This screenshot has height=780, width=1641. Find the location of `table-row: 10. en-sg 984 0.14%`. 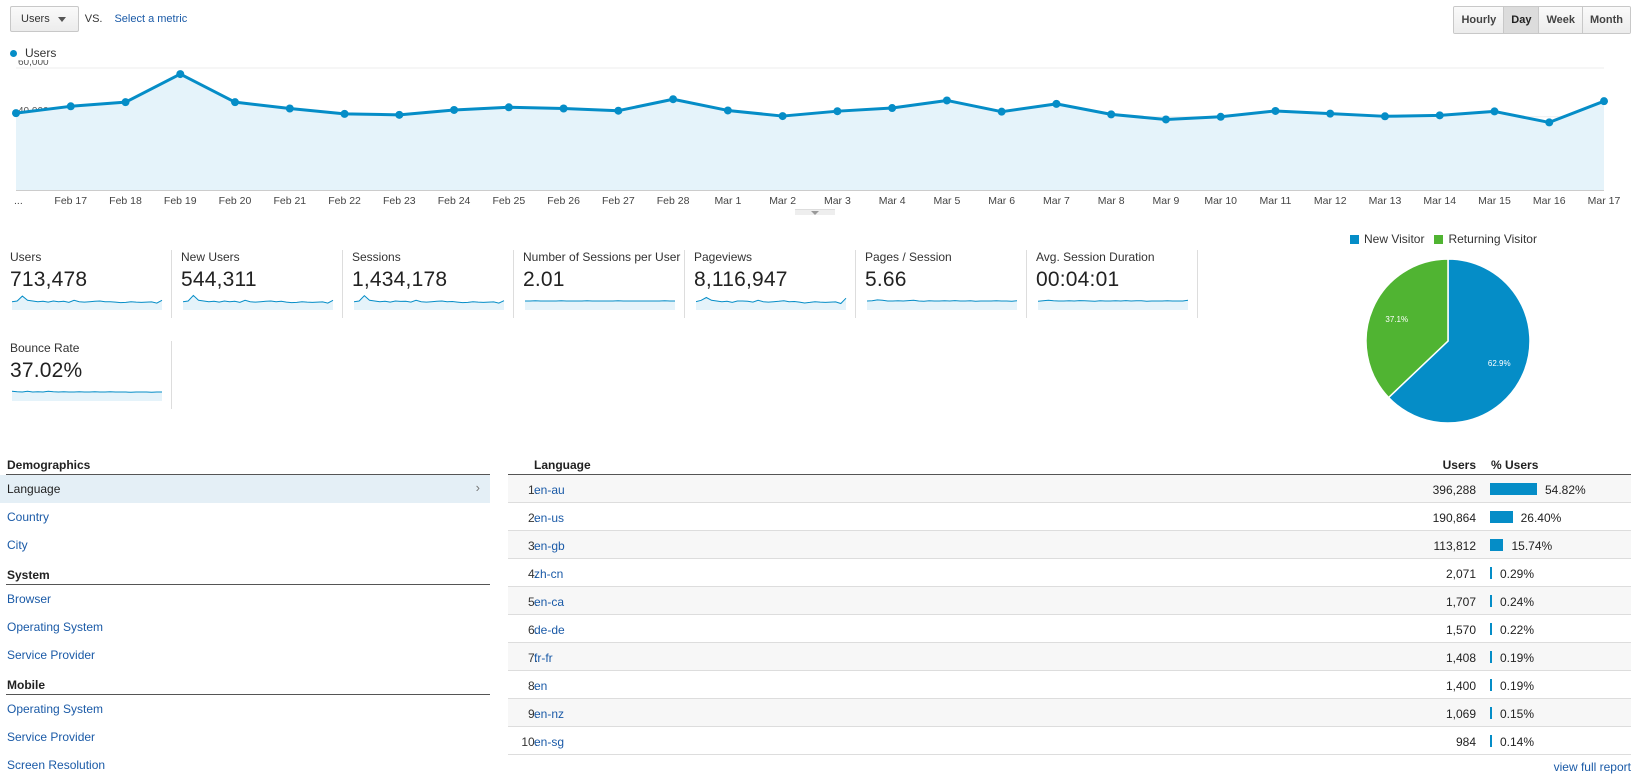

table-row: 10. en-sg 984 0.14% is located at coordinates (1069, 741).